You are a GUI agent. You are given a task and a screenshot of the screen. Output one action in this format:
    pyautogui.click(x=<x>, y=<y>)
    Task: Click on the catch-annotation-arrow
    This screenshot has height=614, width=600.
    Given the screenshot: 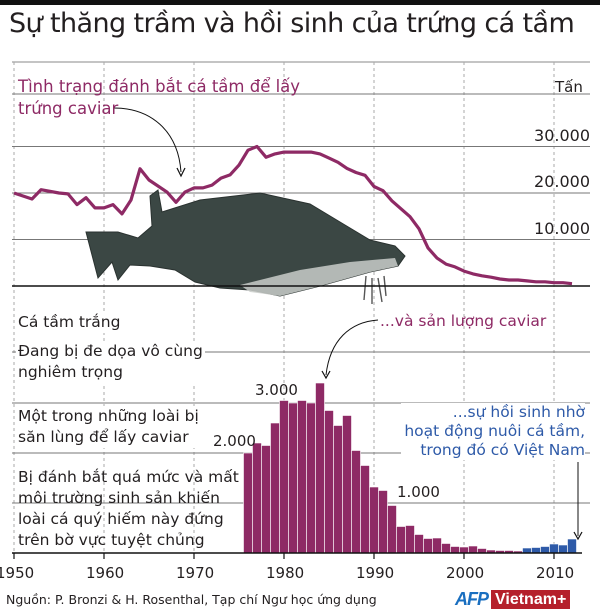 What is the action you would take?
    pyautogui.click(x=147, y=140)
    